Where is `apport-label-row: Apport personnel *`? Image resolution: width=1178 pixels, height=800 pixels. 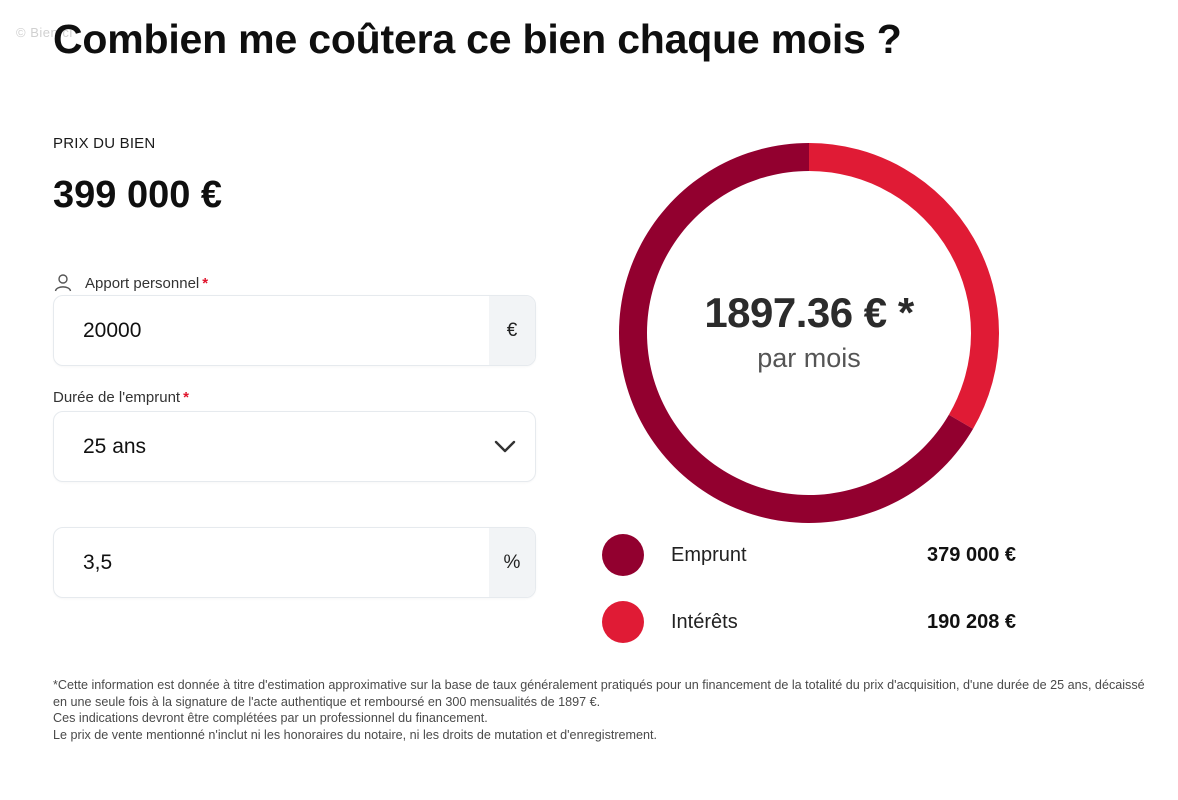
apport-label-row: Apport personnel * is located at coordinates (130, 283).